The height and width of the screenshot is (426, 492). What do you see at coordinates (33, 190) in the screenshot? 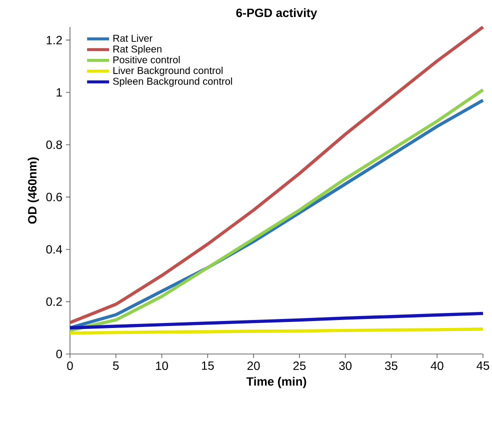
I see `y-axis-title: OD (460nm)` at bounding box center [33, 190].